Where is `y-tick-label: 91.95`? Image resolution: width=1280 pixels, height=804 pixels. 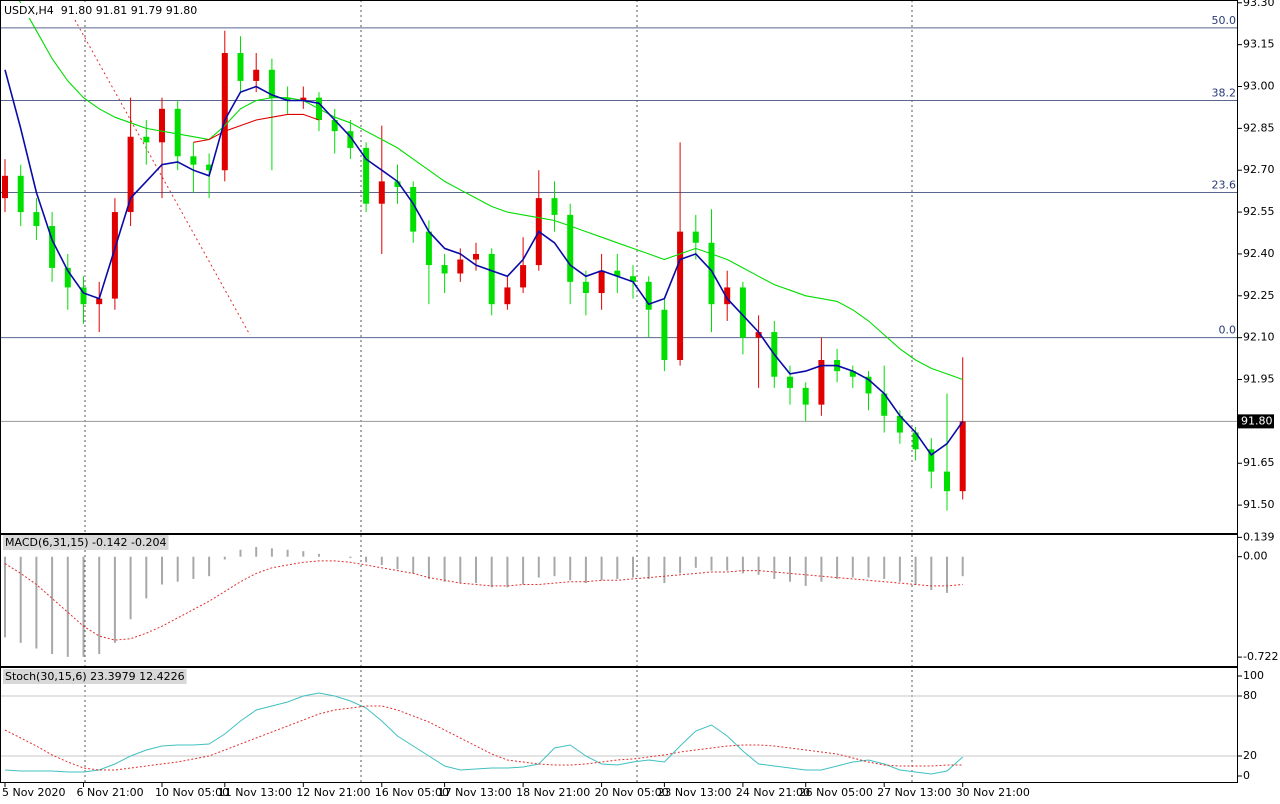
y-tick-label: 91.95 is located at coordinates (1259, 379).